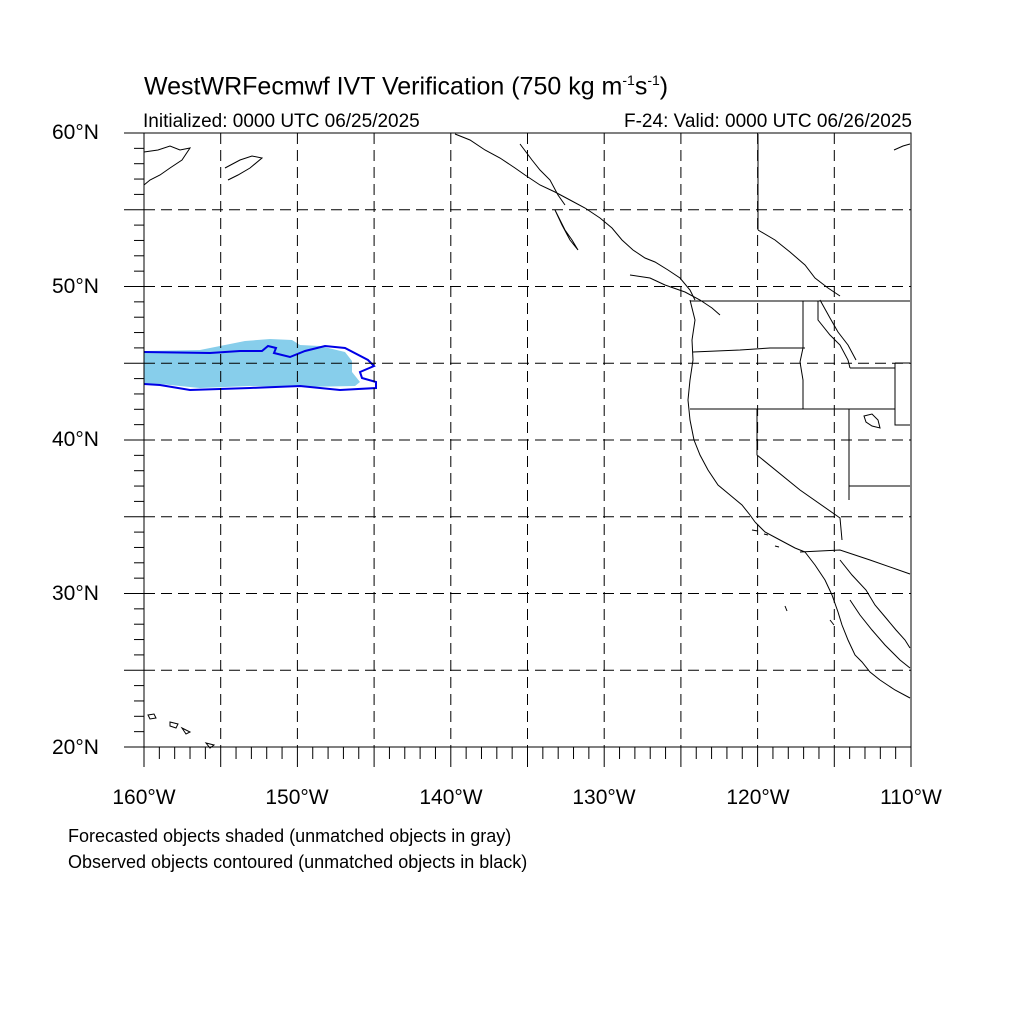  I want to click on map-title-main: WestWRFecmwf IVT Verification (750 kg m, so click(383, 86).